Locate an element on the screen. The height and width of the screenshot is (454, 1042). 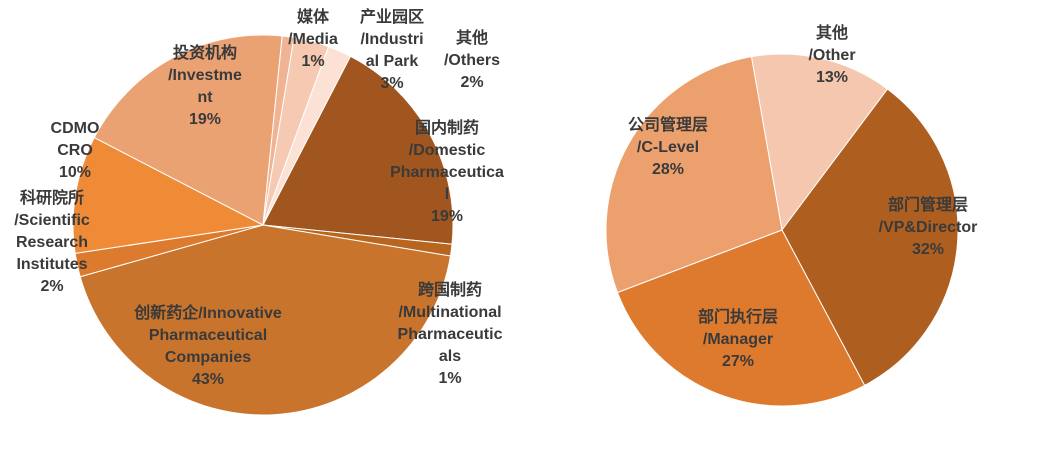
slice-label: 部门执行层/Manager is located at coordinates (738, 327).